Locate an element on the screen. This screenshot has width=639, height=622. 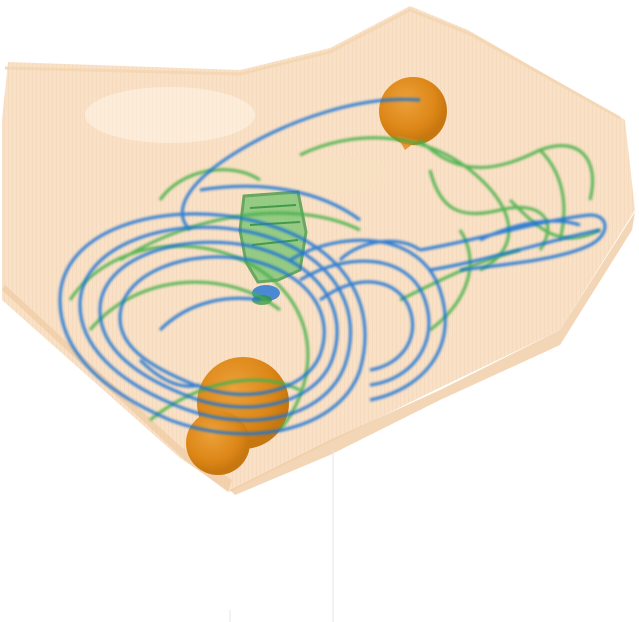
scan-artifact-lines is located at coordinates (281, 536).